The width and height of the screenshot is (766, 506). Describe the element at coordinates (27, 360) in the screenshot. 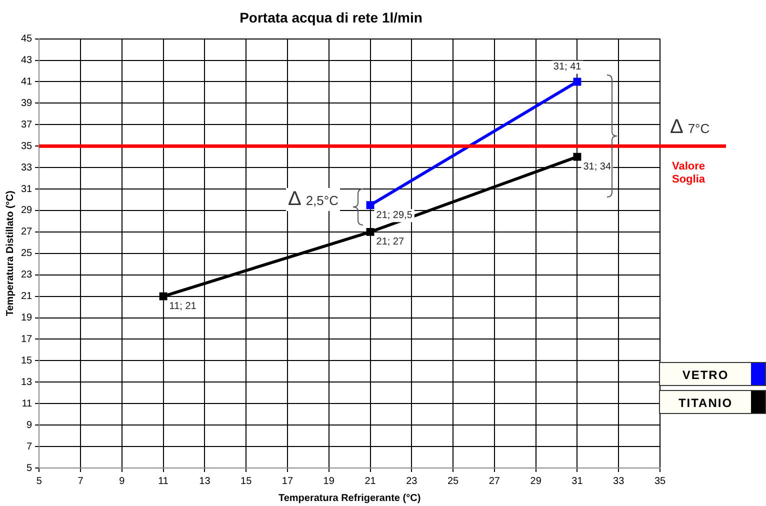

I see `y-tick-label: 15` at that location.